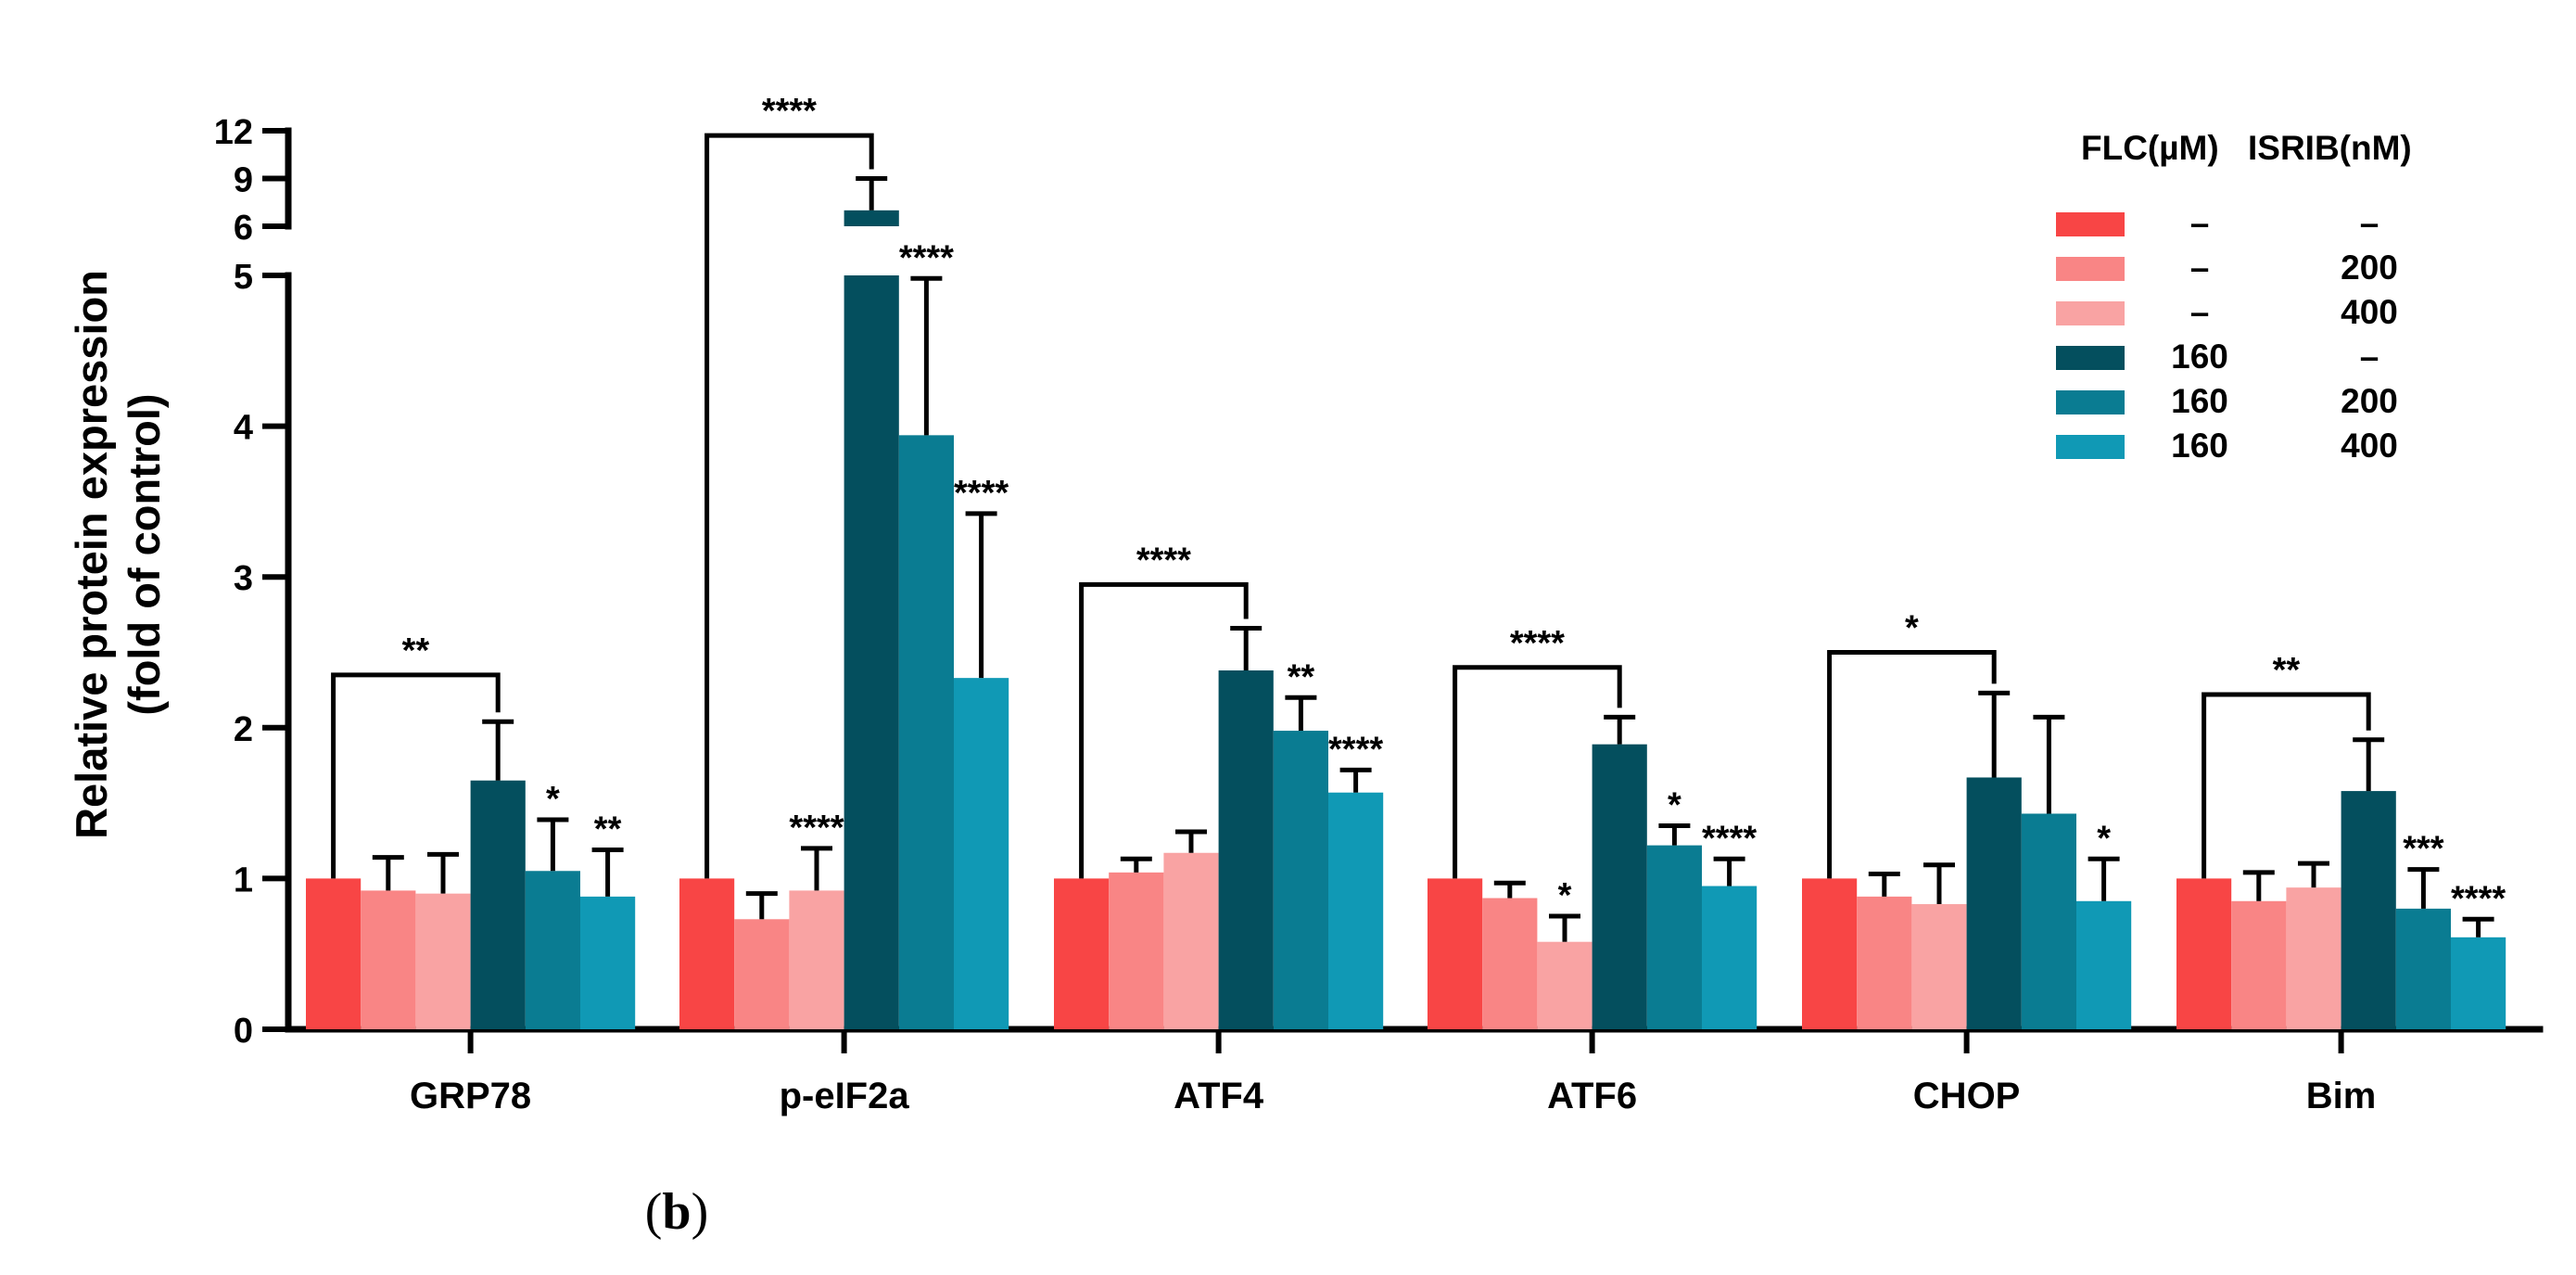 The width and height of the screenshot is (2576, 1275). What do you see at coordinates (244, 880) in the screenshot?
I see `y-tick-label: 1` at bounding box center [244, 880].